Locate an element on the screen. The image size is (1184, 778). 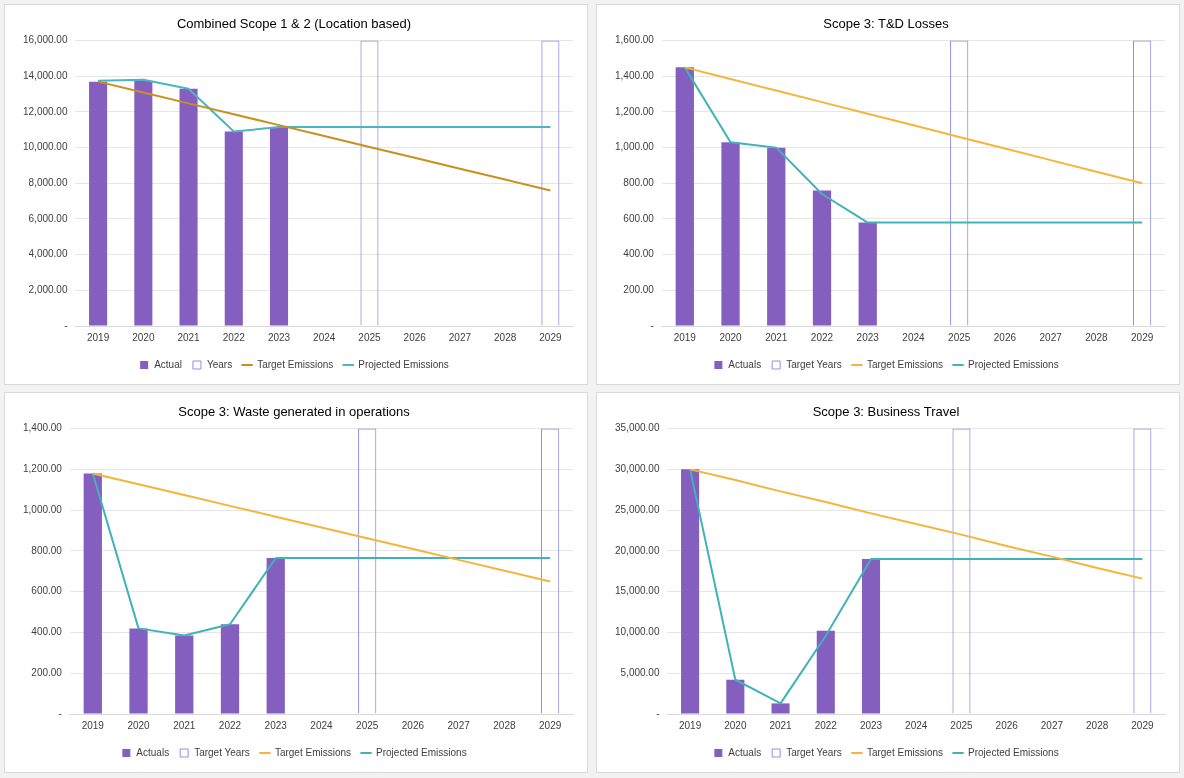
y-tick-label: 4,000.00 is located at coordinates (48, 254).